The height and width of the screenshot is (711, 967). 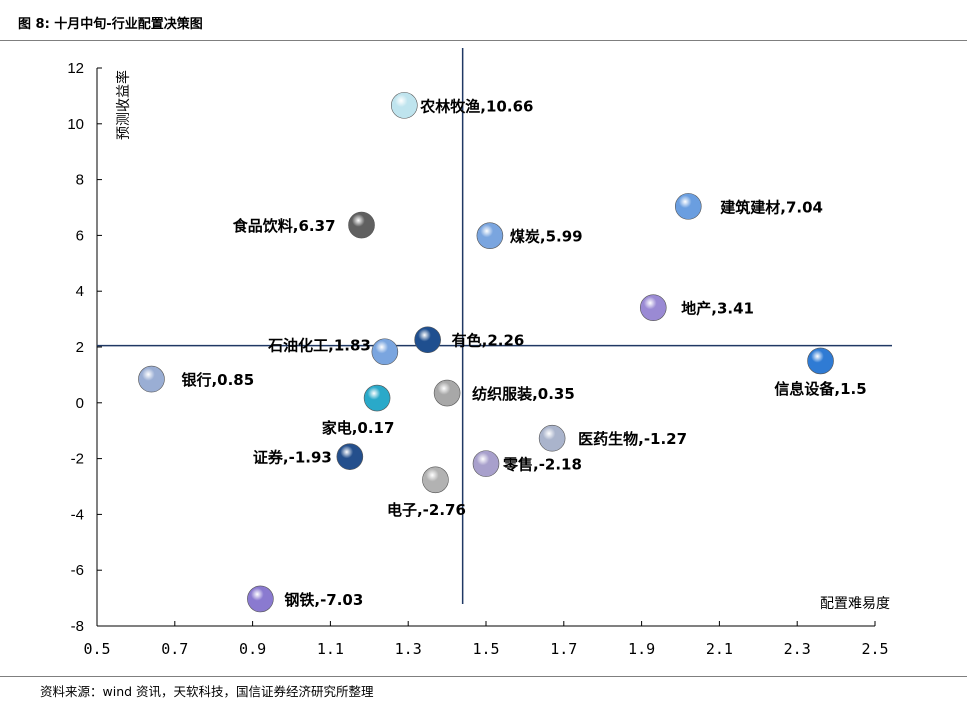 I want to click on x-tick-label: 1.3, so click(x=408, y=649).